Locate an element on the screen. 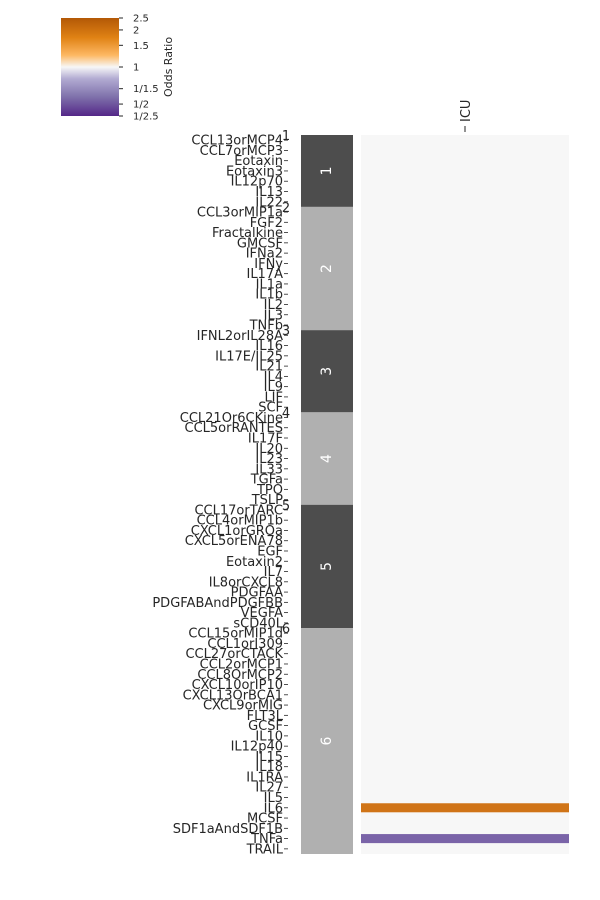 The height and width of the screenshot is (900, 600). cluster-group-label: 1 is located at coordinates (286, 136).